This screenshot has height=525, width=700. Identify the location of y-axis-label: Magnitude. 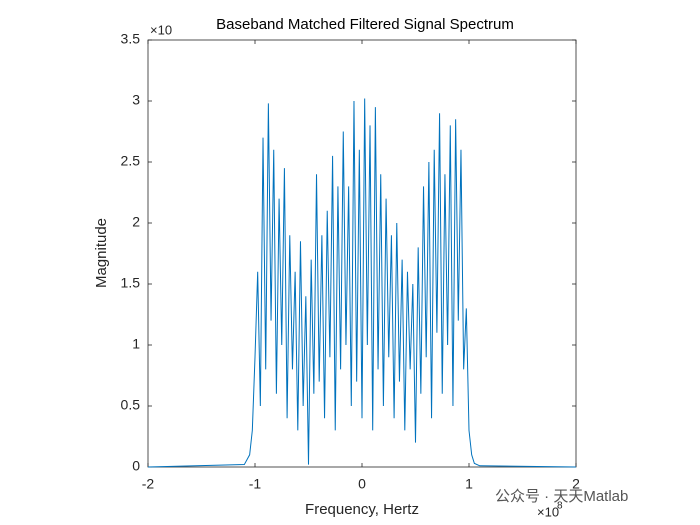
(101, 253).